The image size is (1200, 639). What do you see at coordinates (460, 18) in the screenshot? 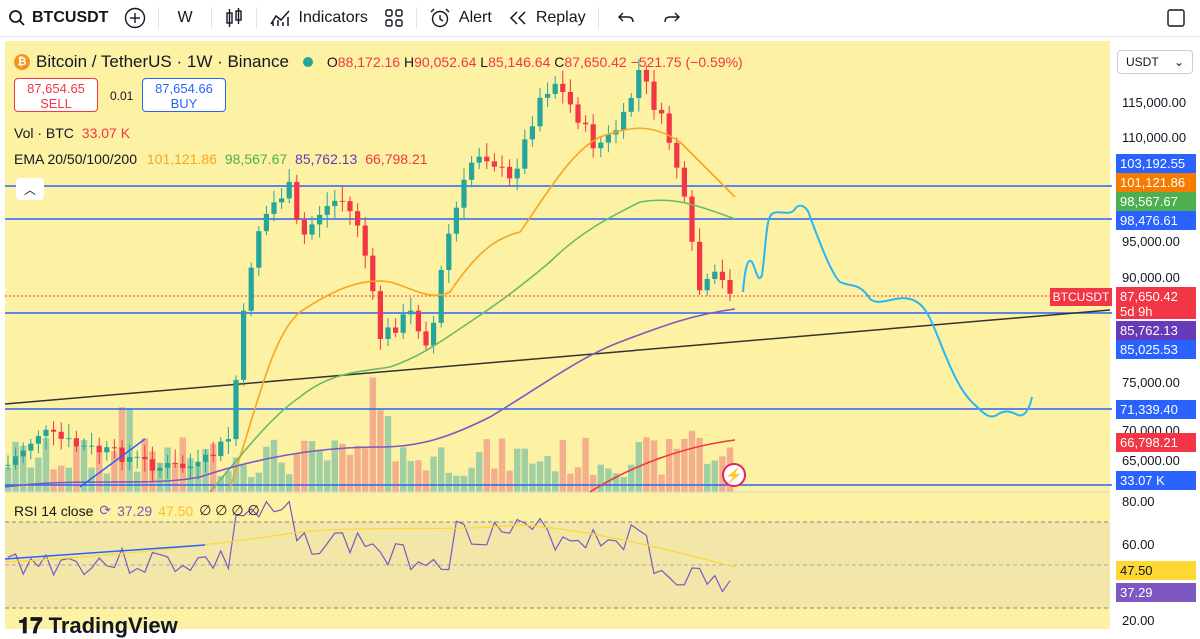
I see `alert-button: Alert` at bounding box center [460, 18].